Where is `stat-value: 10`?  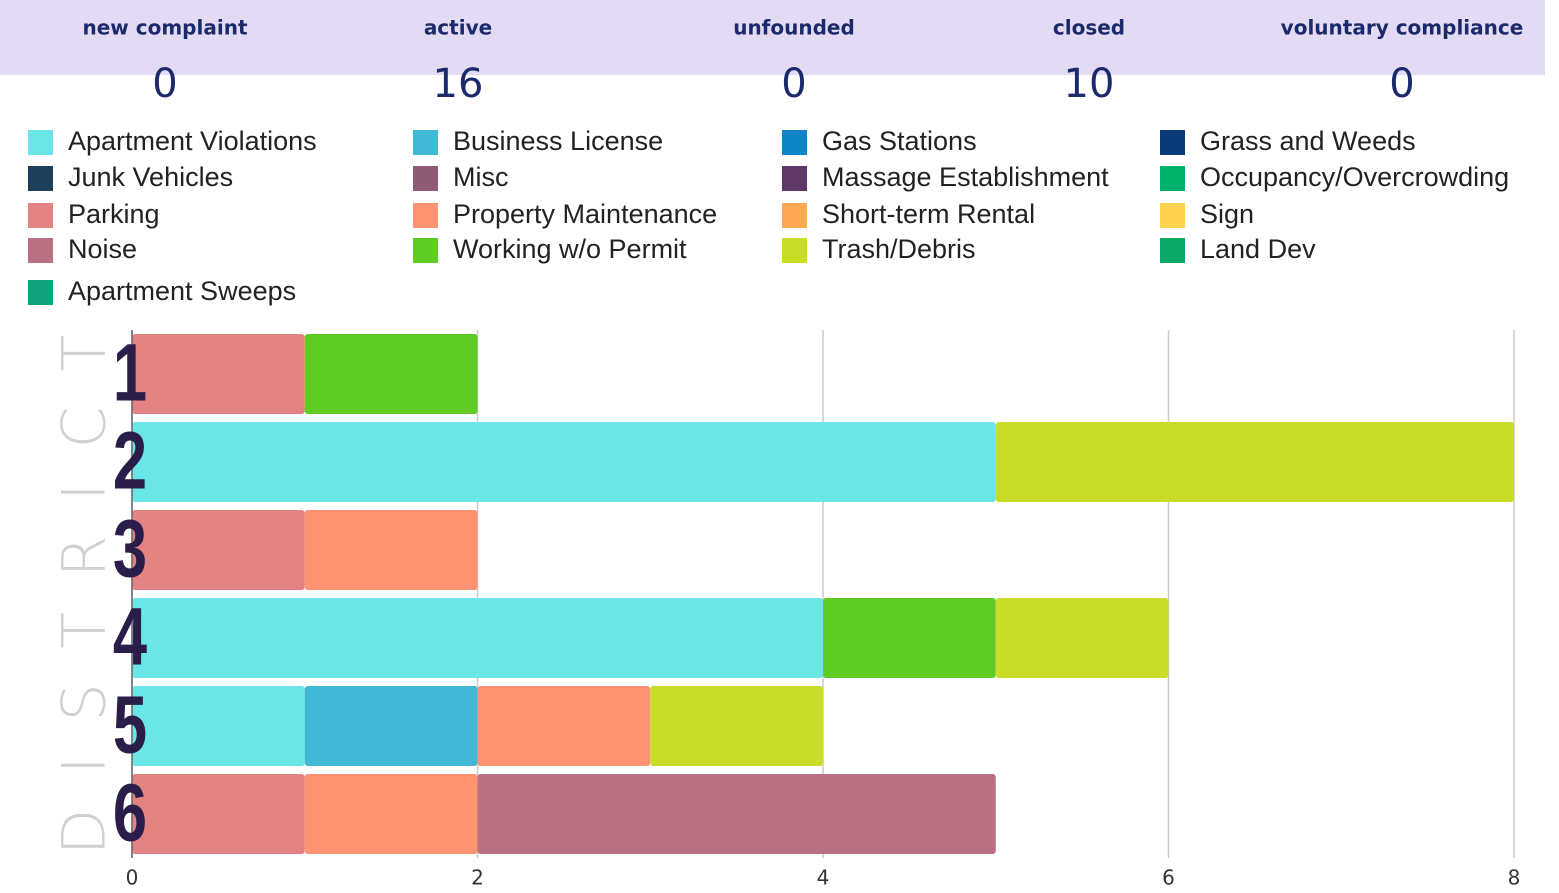 stat-value: 10 is located at coordinates (1089, 84).